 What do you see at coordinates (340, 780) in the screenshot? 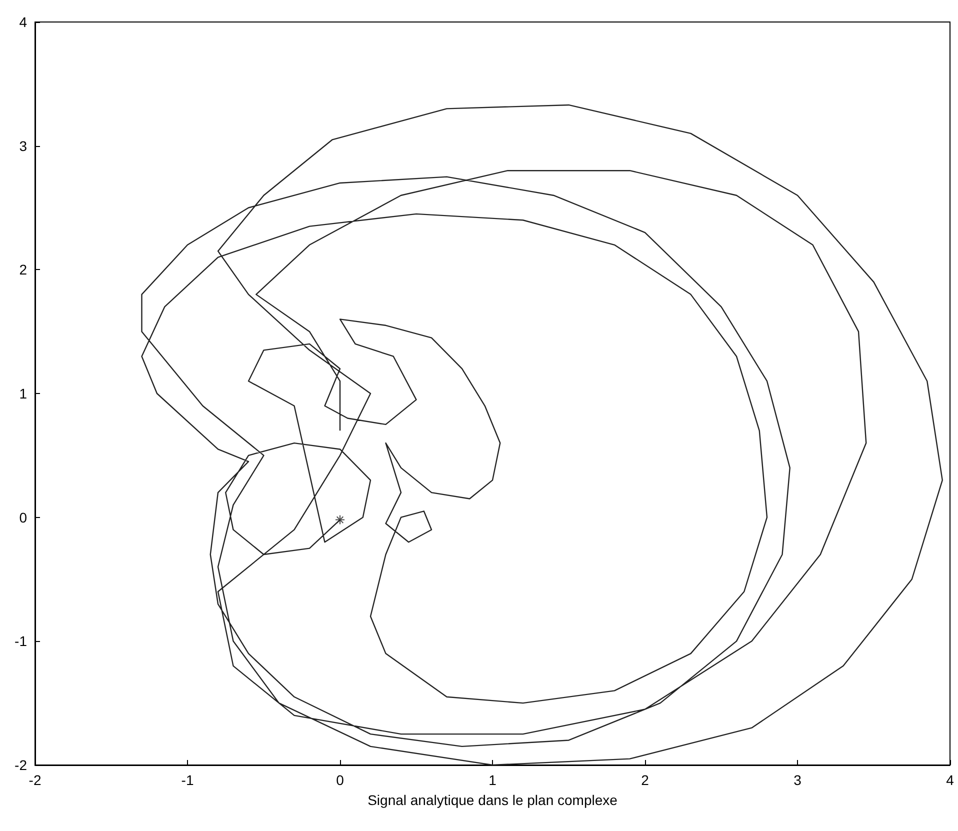
I see `x-tick-label: 0` at bounding box center [340, 780].